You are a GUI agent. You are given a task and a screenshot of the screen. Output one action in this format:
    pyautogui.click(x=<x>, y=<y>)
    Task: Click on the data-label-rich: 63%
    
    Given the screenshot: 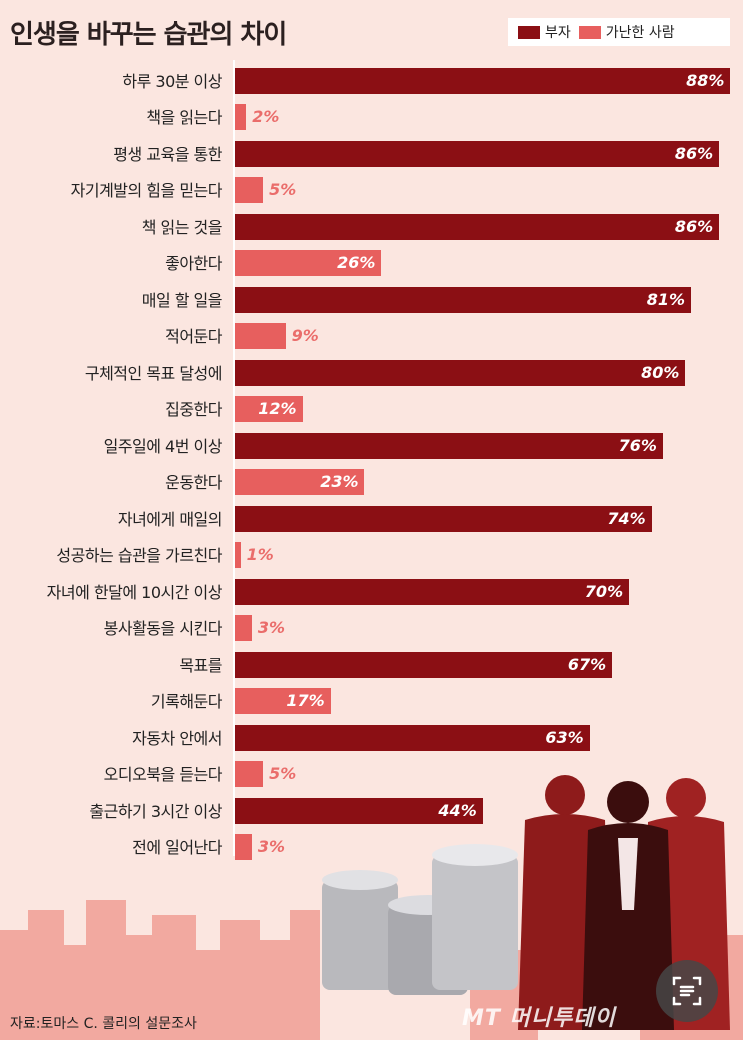 What is the action you would take?
    pyautogui.click(x=564, y=737)
    